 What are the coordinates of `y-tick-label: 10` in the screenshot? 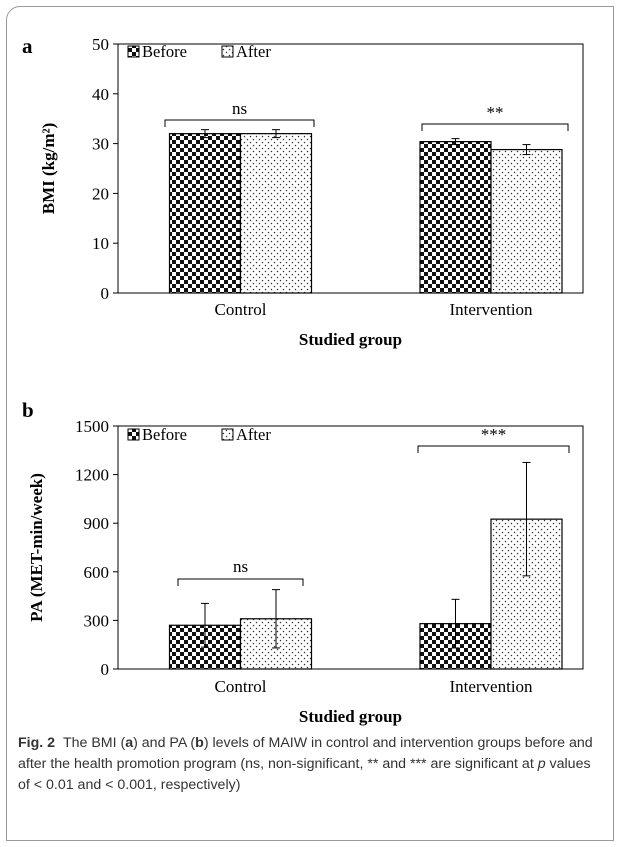 It's located at (100, 243).